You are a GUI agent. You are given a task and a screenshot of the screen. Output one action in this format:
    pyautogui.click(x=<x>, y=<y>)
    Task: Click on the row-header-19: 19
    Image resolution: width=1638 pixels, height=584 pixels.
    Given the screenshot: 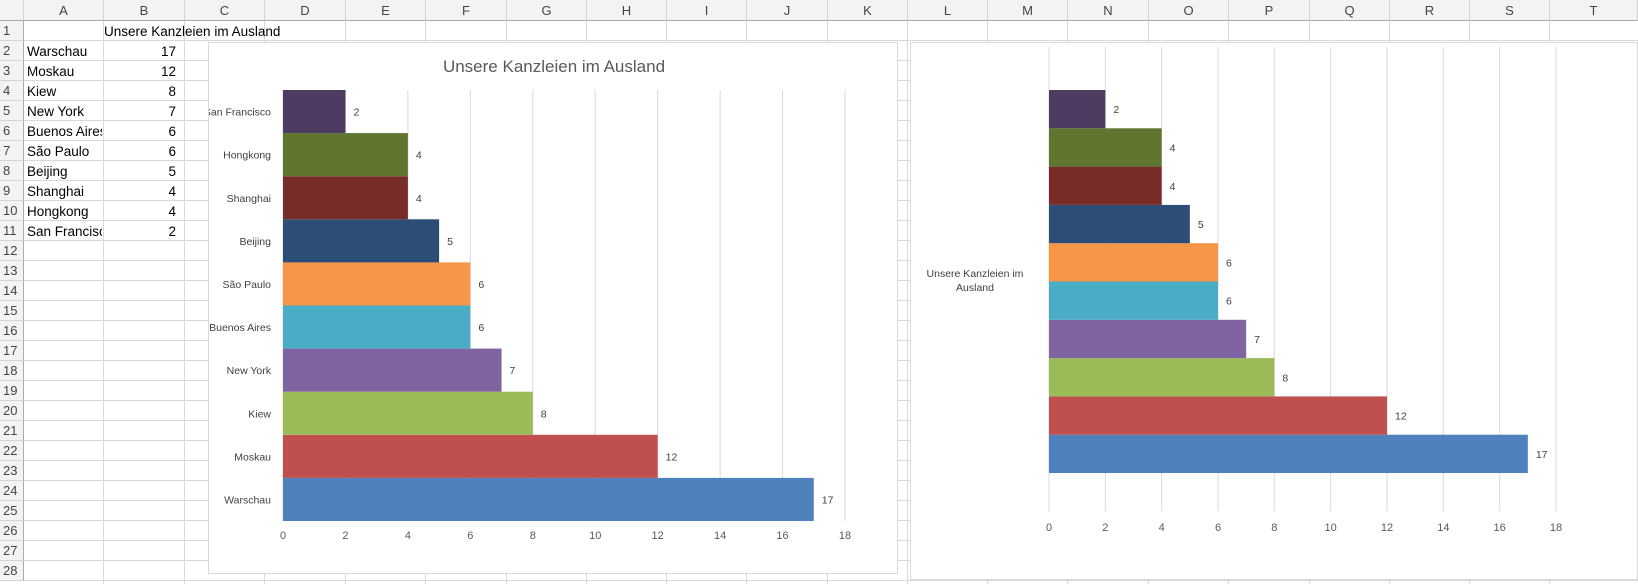 What is the action you would take?
    pyautogui.click(x=12, y=391)
    